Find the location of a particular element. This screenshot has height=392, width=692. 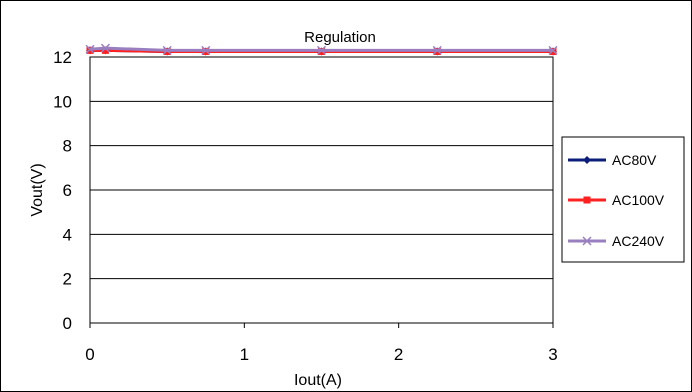

legend-item: AC100V is located at coordinates (616, 200).